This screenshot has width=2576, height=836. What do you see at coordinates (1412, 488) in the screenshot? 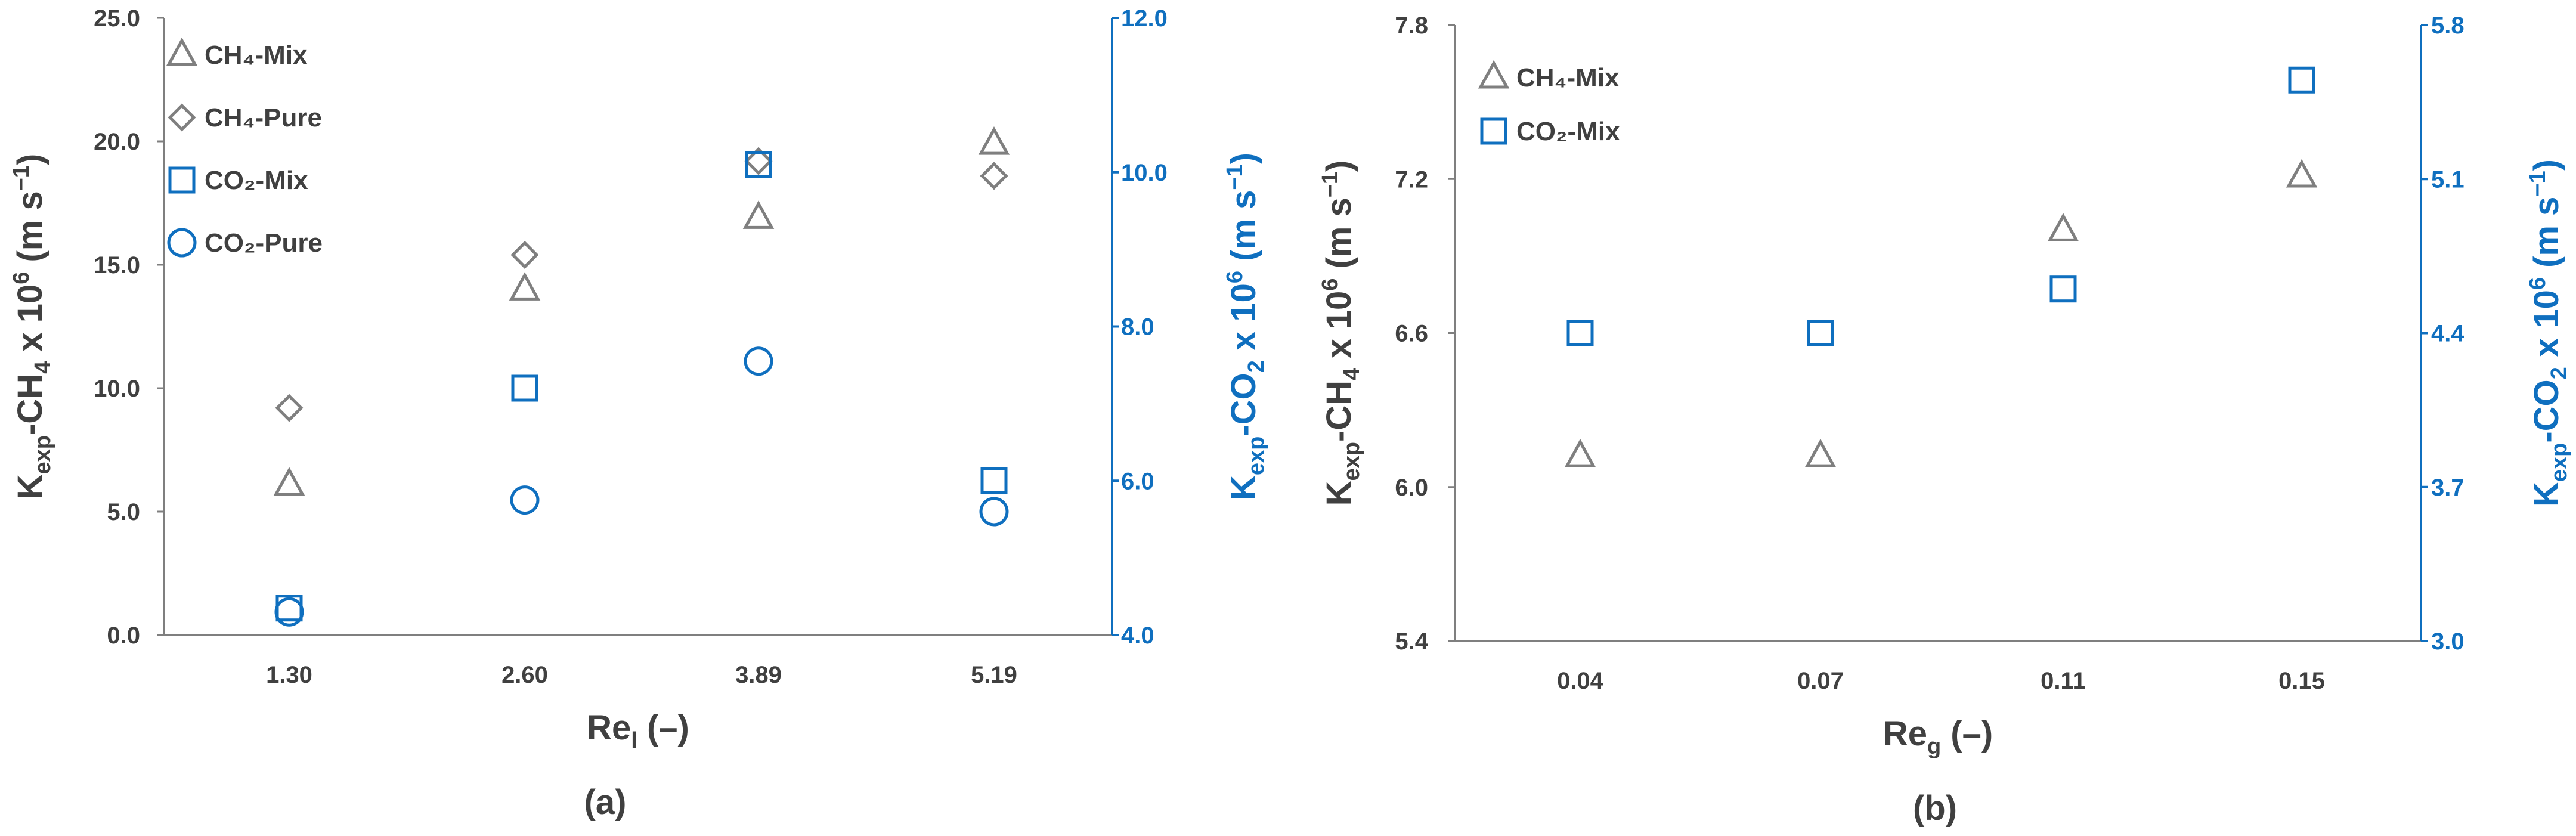
I see `left-y-tick-label: 6.0` at bounding box center [1412, 488].